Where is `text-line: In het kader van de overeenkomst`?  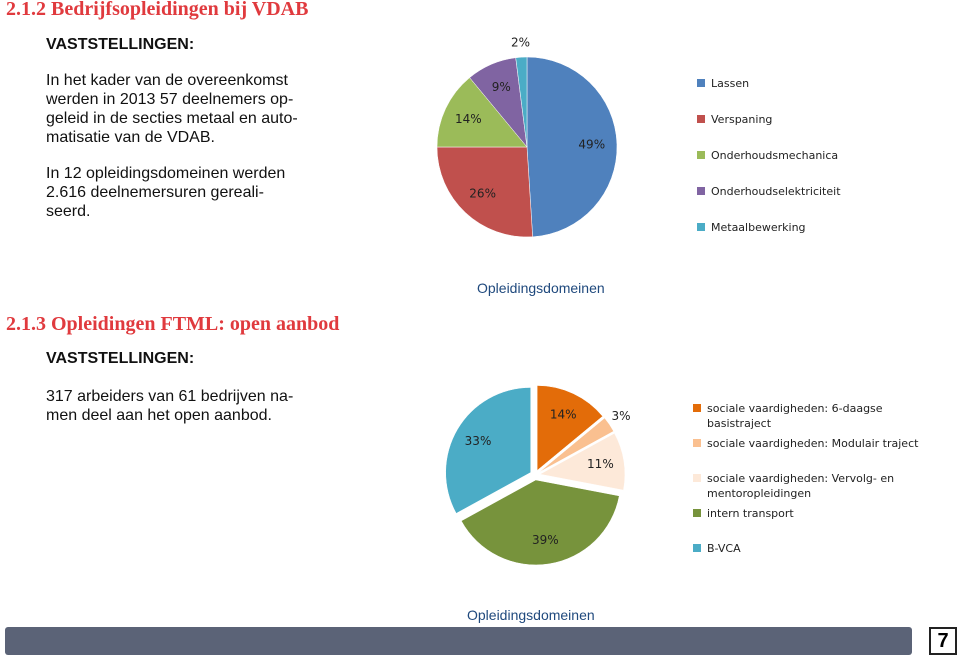 text-line: In het kader van de overeenkomst is located at coordinates (167, 80).